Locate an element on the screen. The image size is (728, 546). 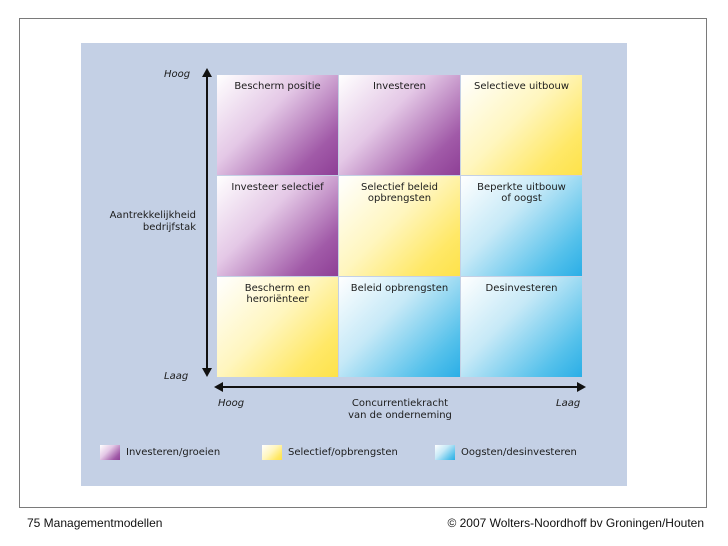
x-axis-title-line2: van de onderneming is located at coordinates (400, 415).